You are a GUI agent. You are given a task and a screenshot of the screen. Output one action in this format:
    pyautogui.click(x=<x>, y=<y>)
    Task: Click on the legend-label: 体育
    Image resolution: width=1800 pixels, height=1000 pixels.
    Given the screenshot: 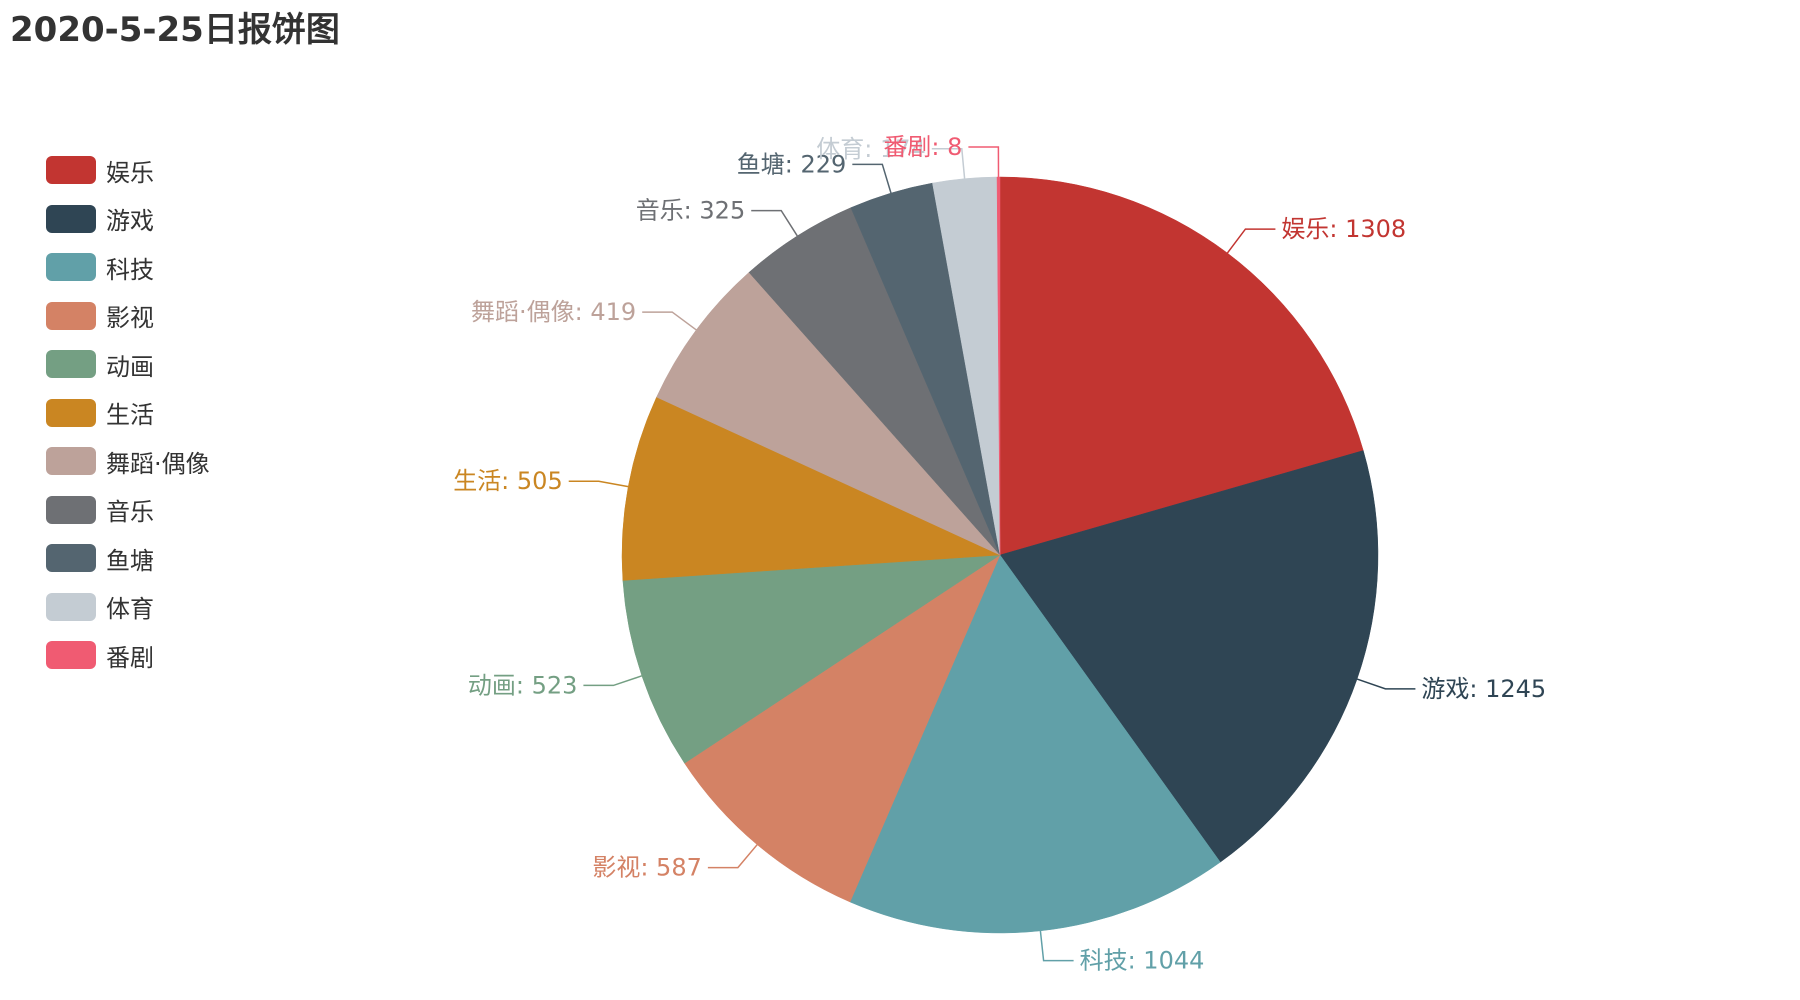 What is the action you would take?
    pyautogui.click(x=130, y=609)
    